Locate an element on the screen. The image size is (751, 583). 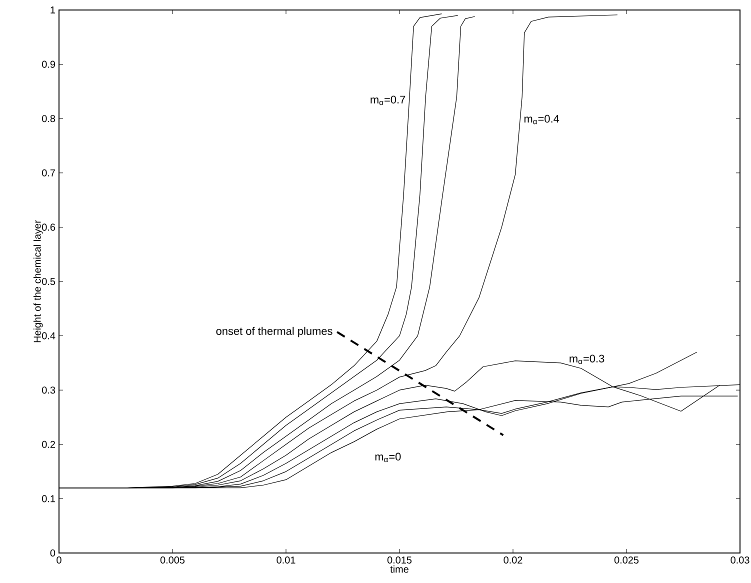
x-tick-label: 0.03 is located at coordinates (740, 560).